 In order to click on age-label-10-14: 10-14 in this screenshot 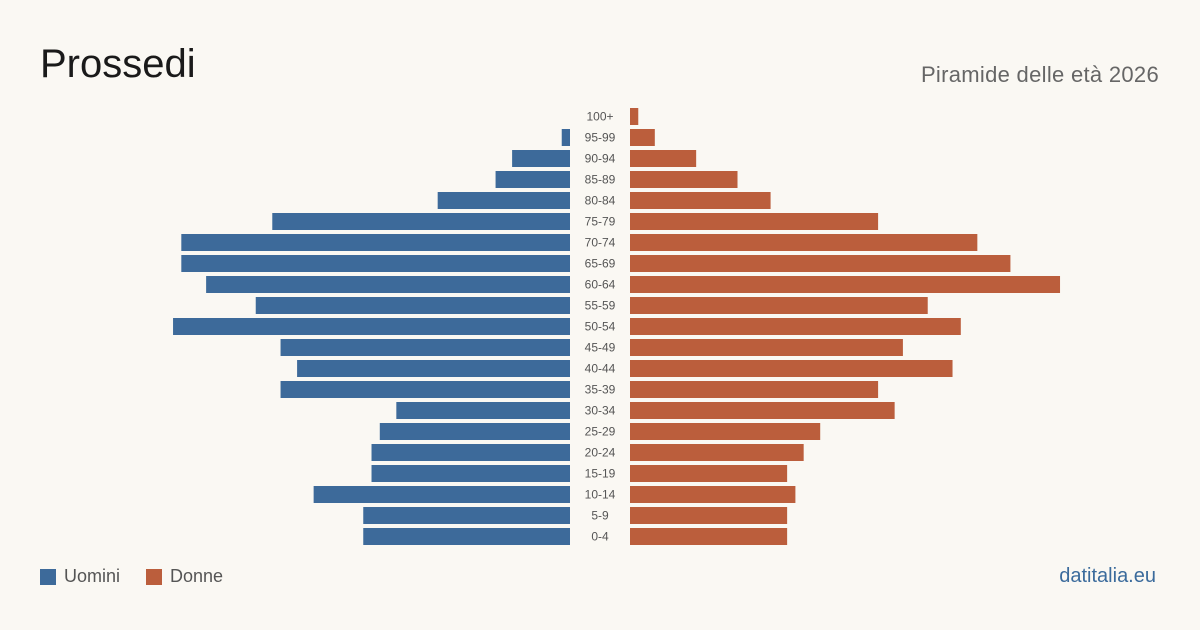, I will do `click(600, 495)`.